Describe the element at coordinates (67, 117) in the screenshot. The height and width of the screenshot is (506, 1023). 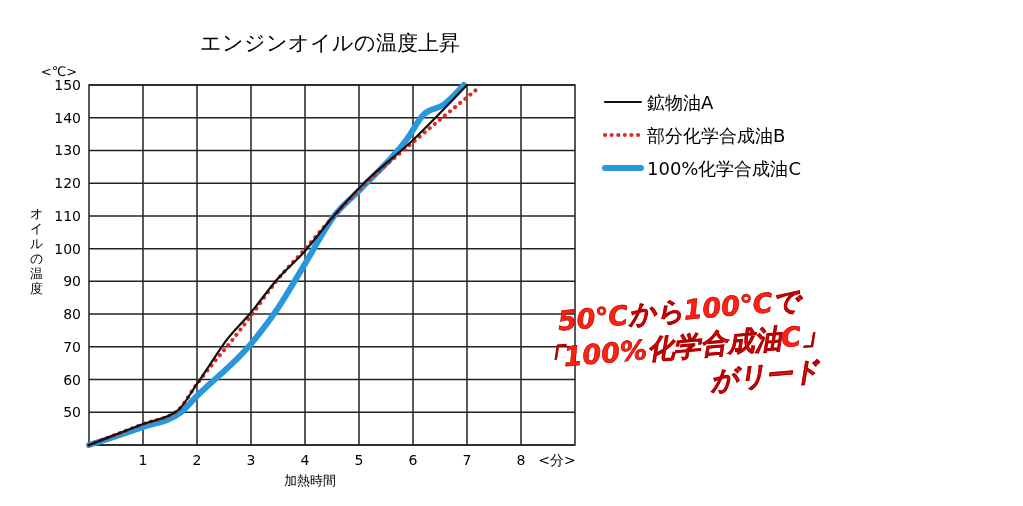
I see `y-tick-label: 140` at that location.